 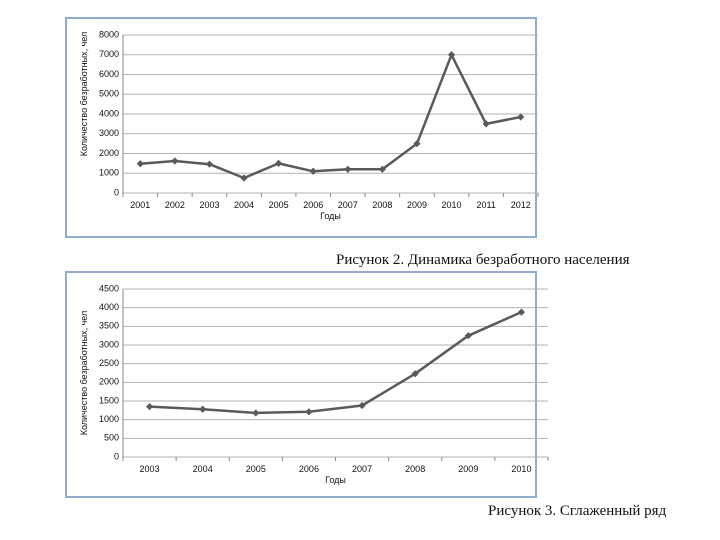 I want to click on y-tick-label: 7000, so click(x=109, y=54).